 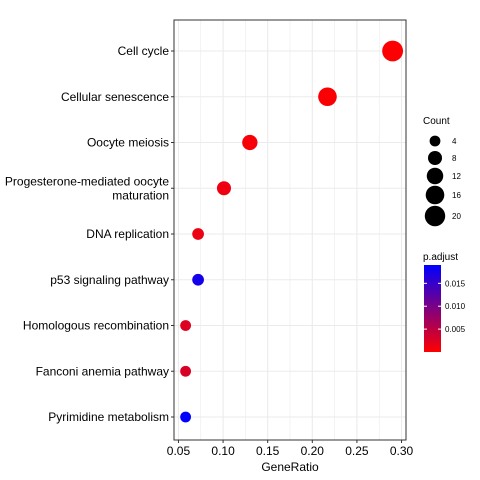 I want to click on y-tick-label-line: Fanconi anemia pathway, so click(x=102, y=371).